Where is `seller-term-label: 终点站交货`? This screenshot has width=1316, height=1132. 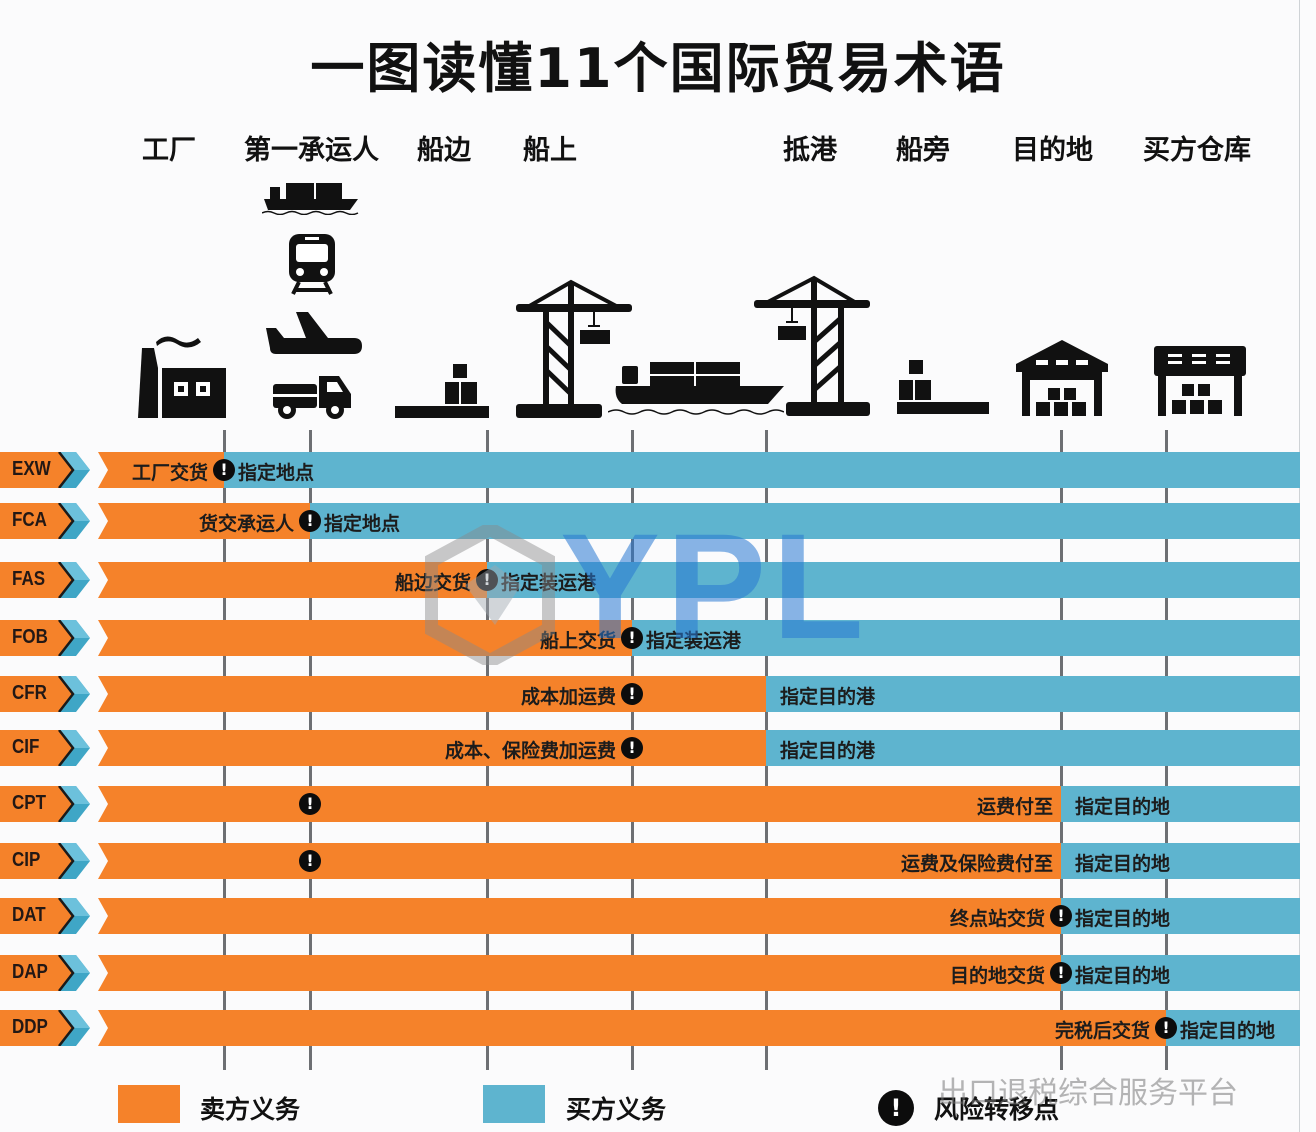 seller-term-label: 终点站交货 is located at coordinates (997, 919).